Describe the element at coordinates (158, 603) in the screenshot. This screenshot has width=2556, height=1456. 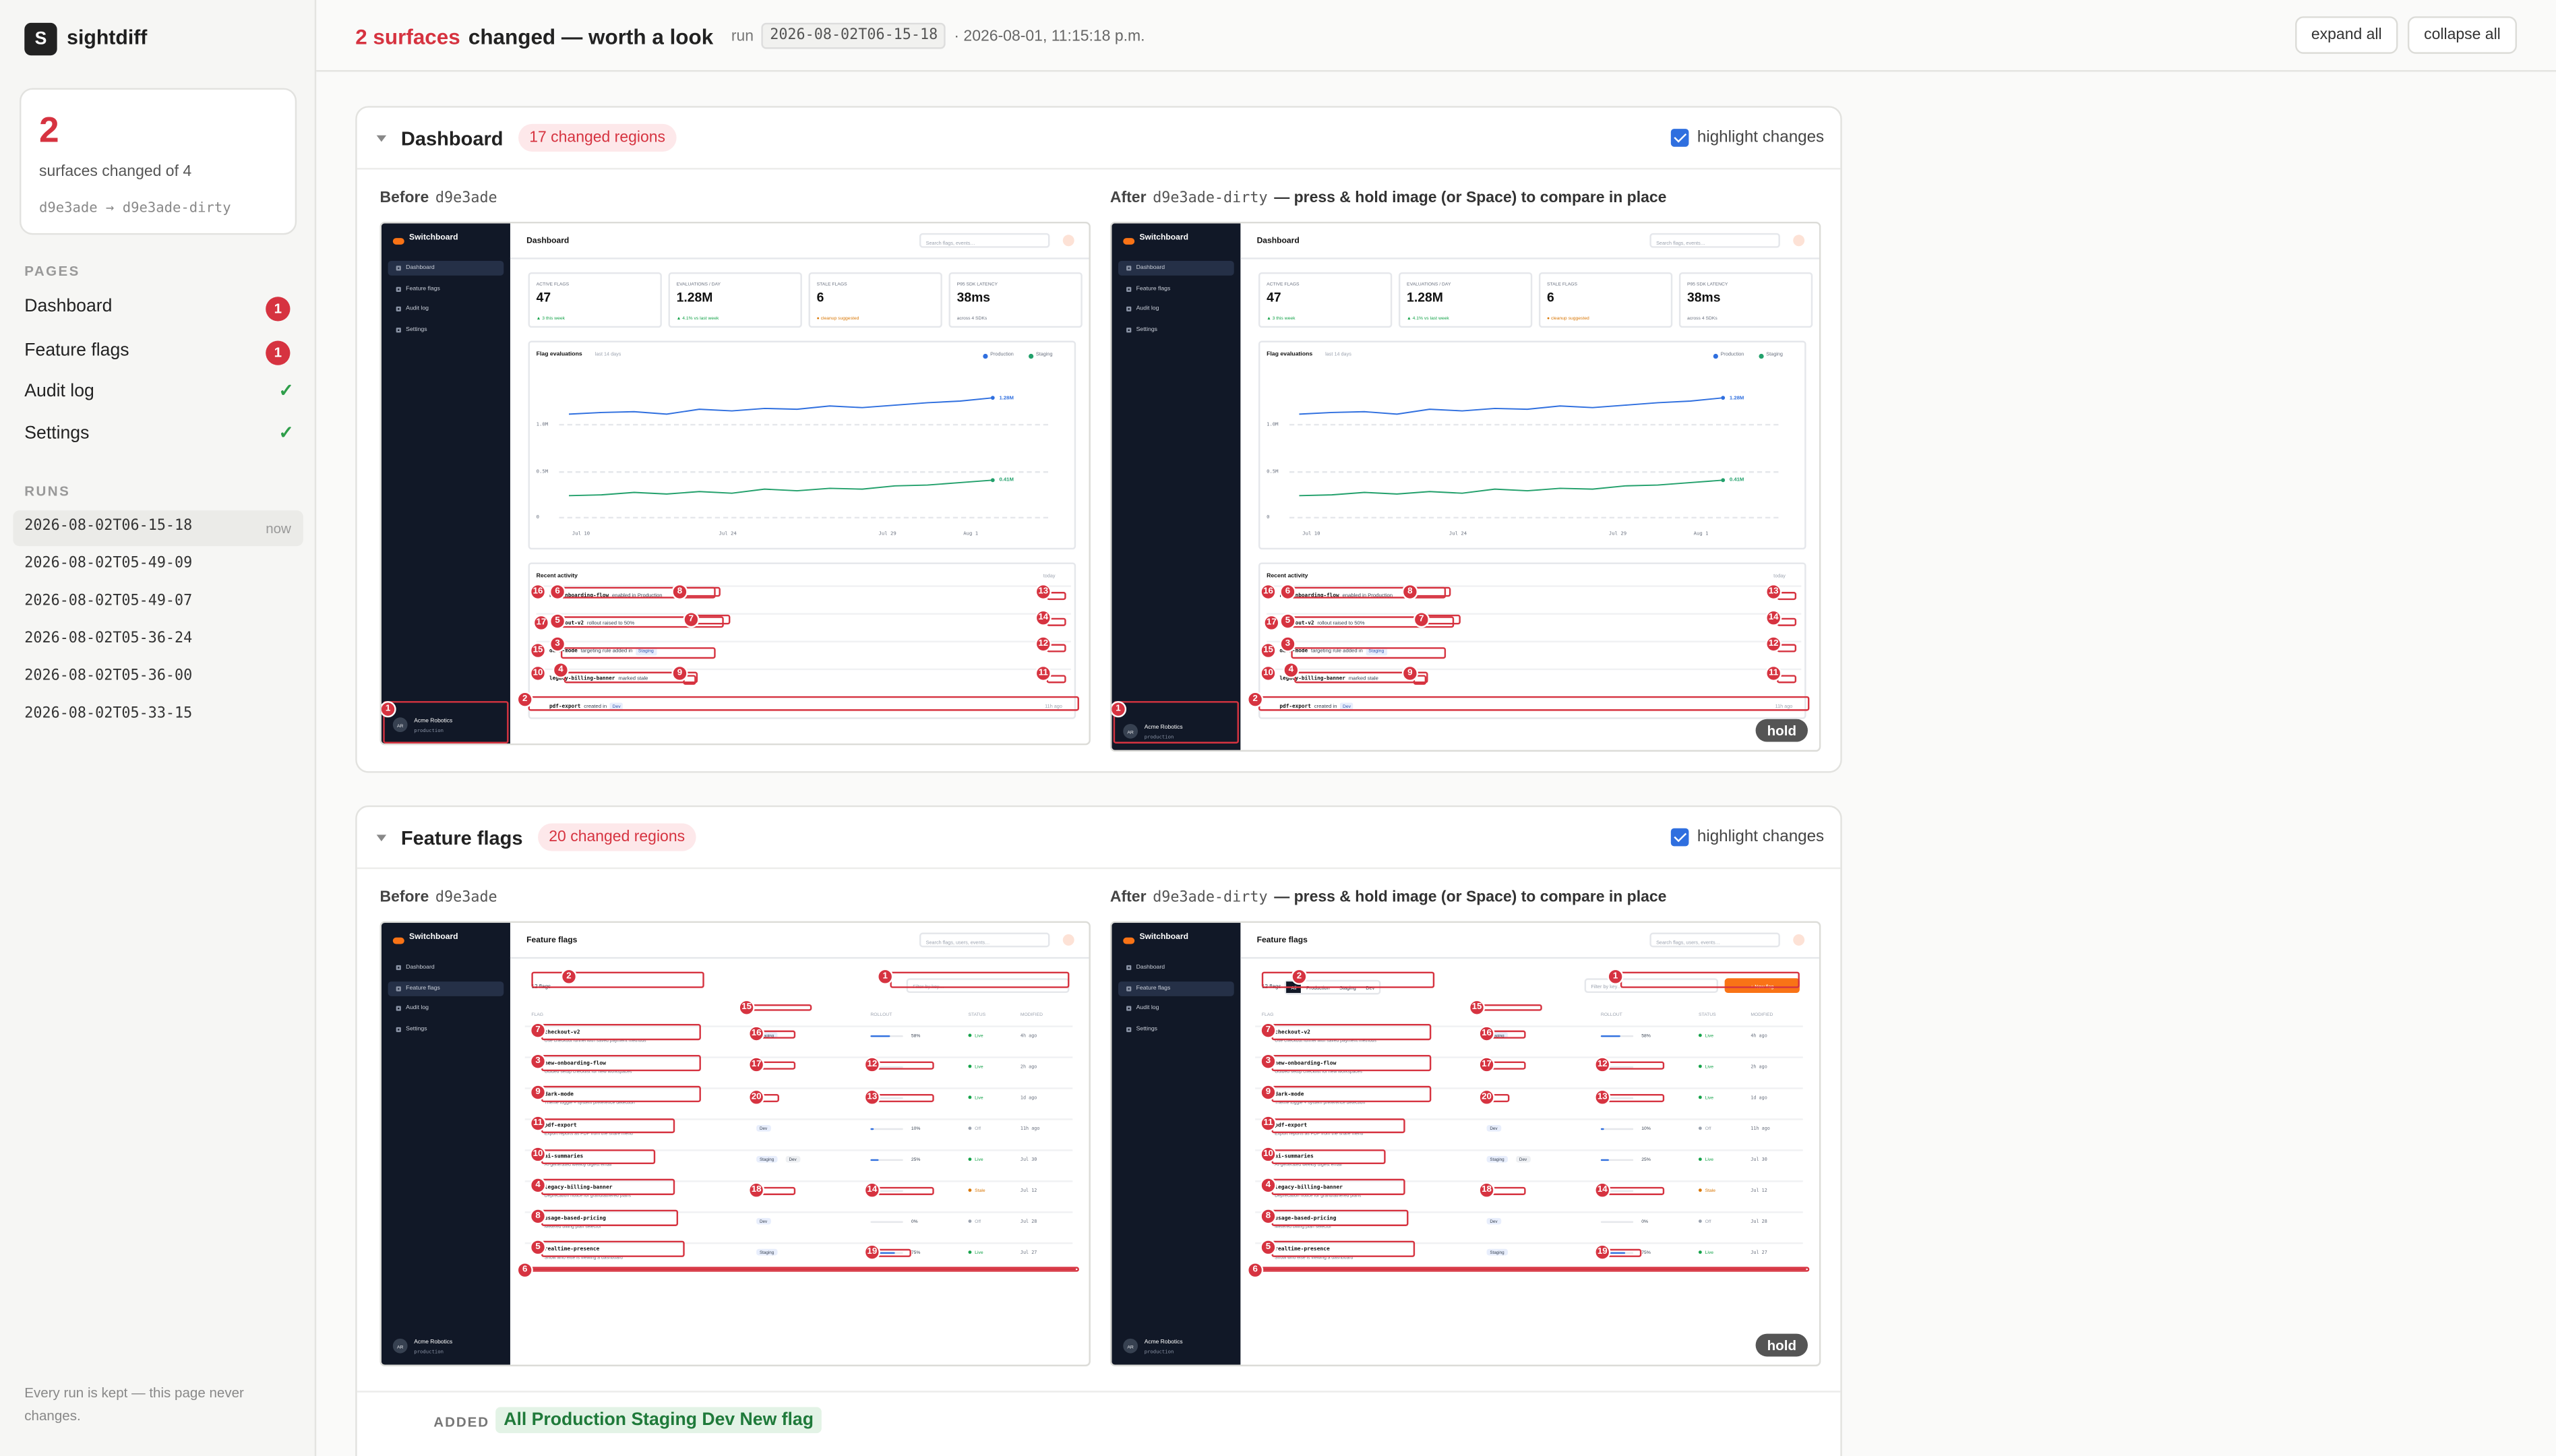
I see `run-link: 2026-08-02T05-49-07` at that location.